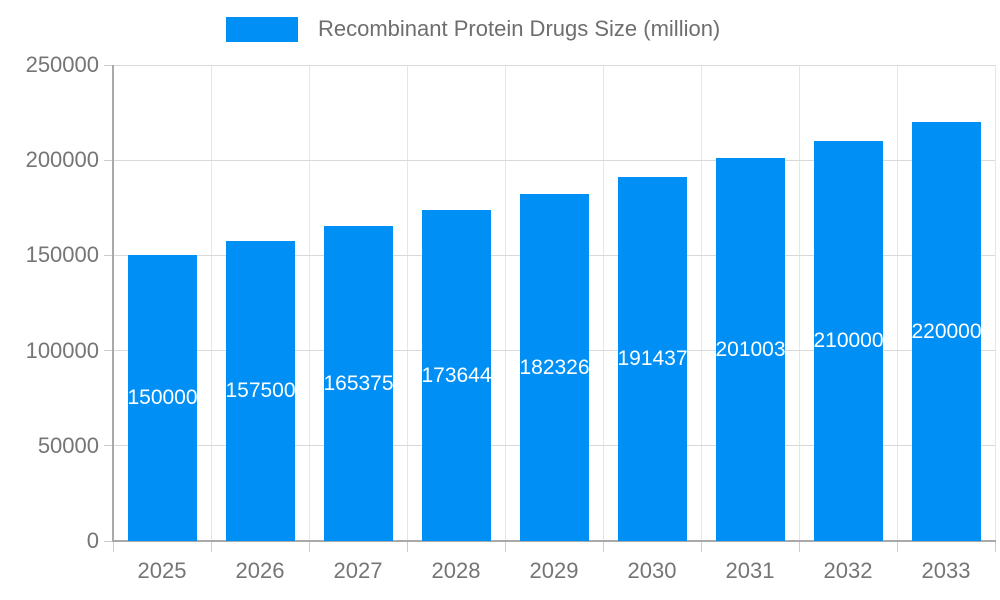 The height and width of the screenshot is (600, 1000). I want to click on bar-value-label: 165375, so click(358, 383).